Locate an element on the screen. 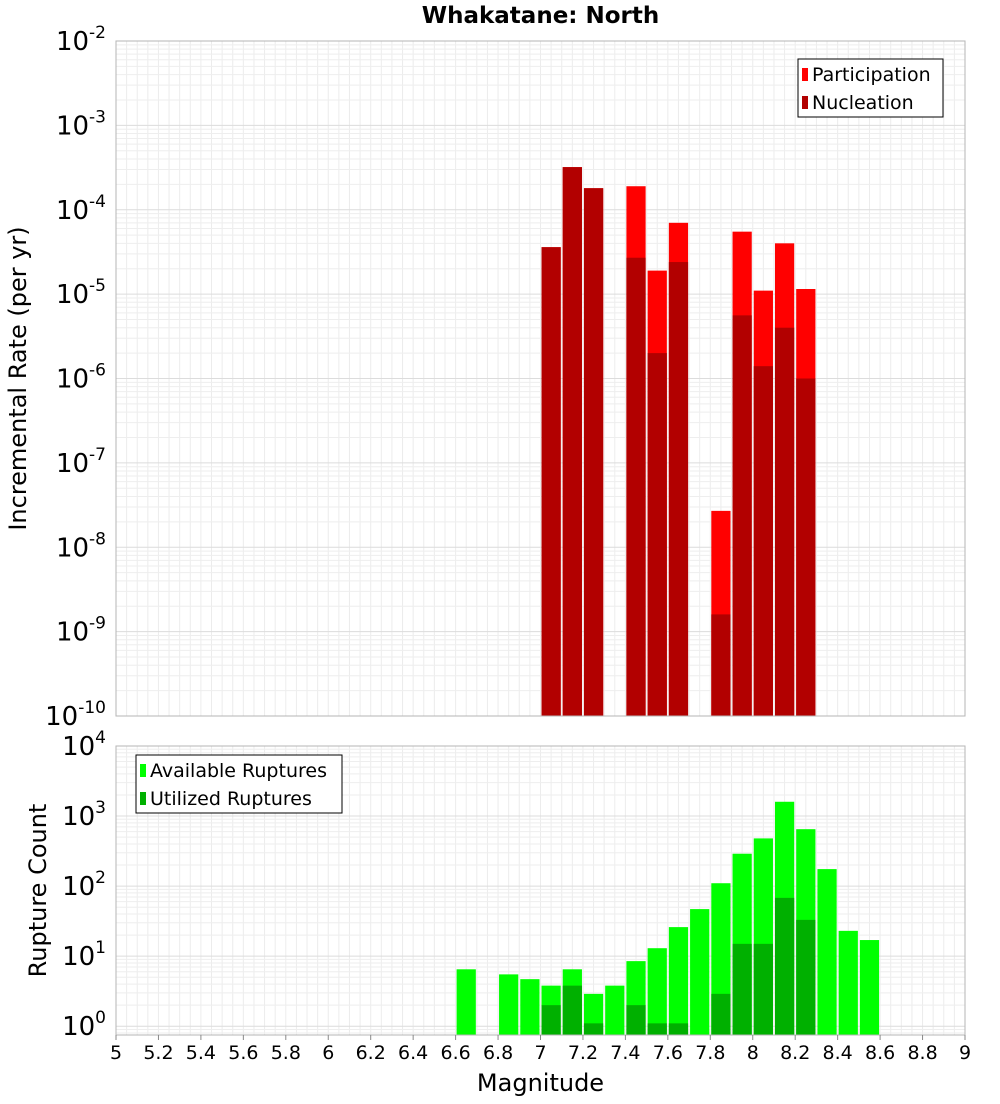 This screenshot has height=1104, width=1000. y-tick-exponent: 0 is located at coordinates (100, 1018).